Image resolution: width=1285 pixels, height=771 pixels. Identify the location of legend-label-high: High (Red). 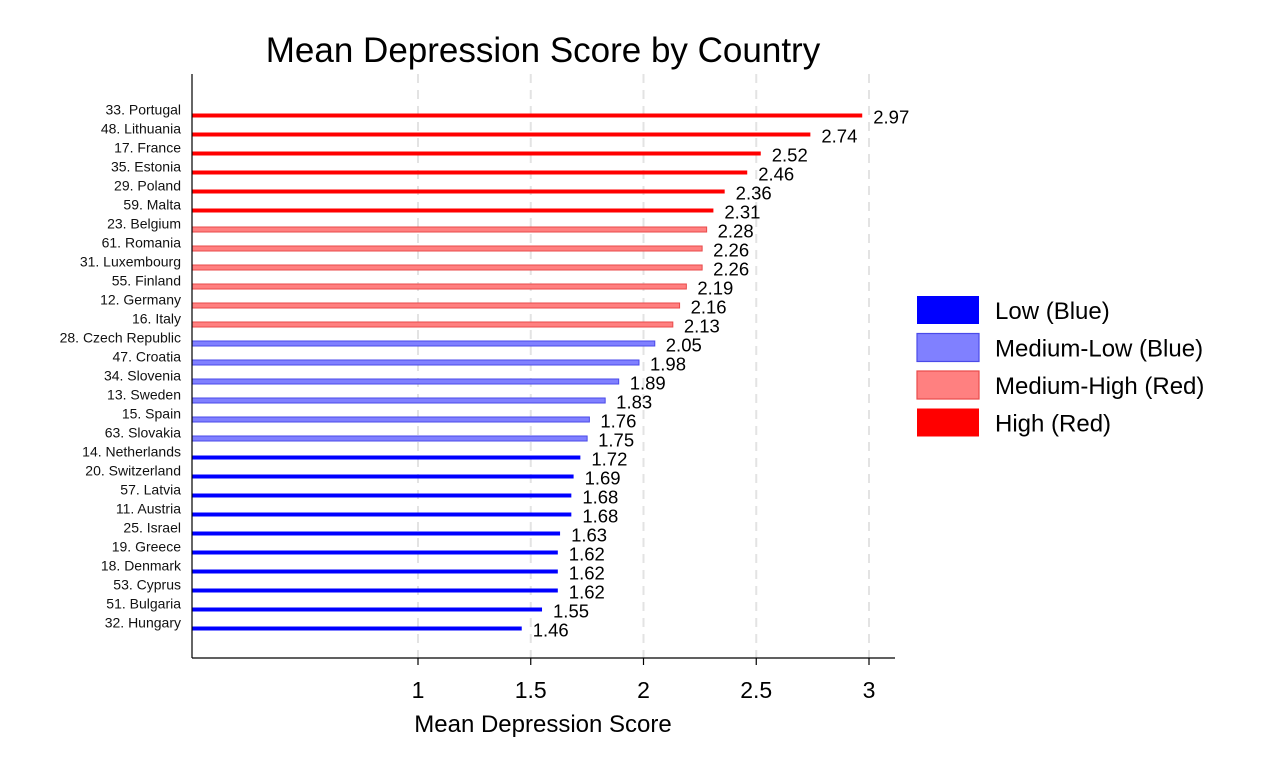
(1053, 424).